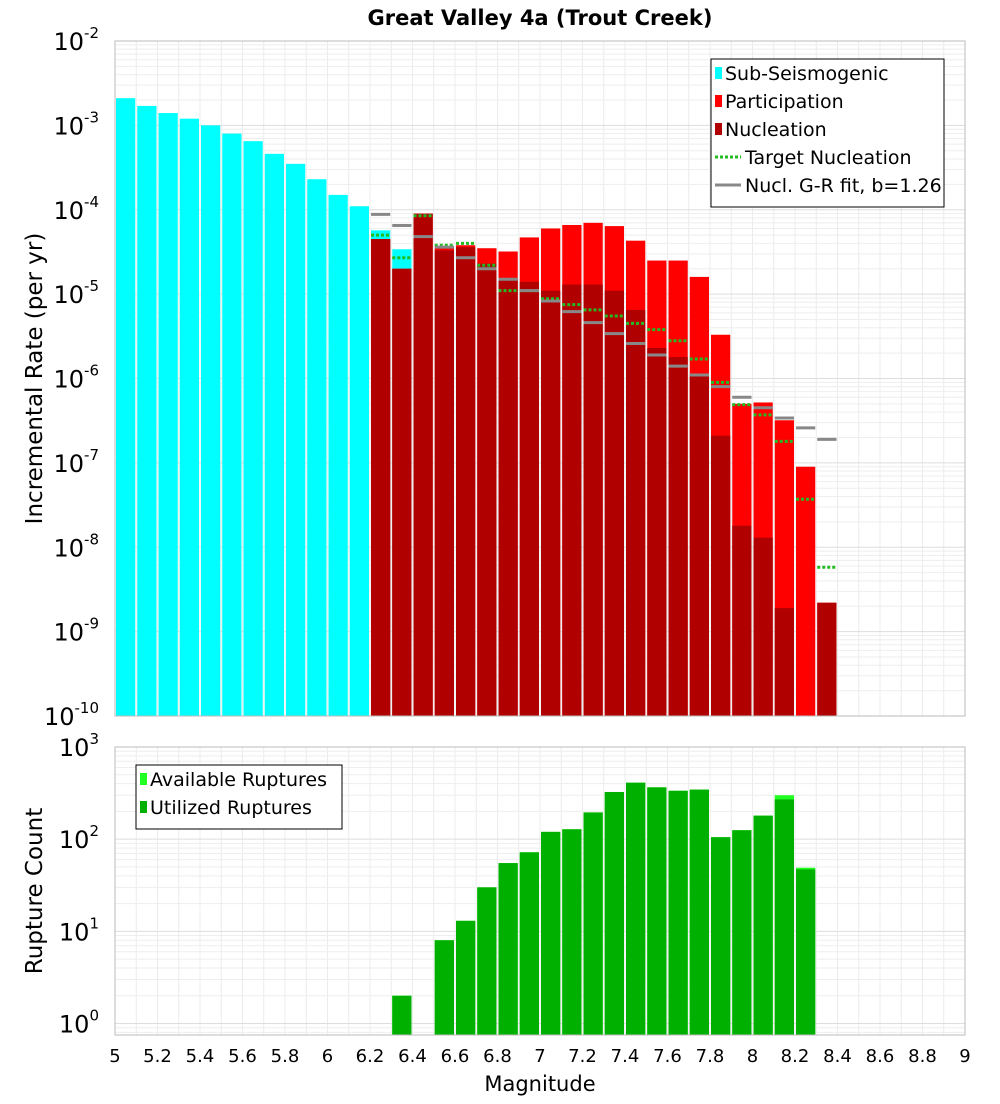 The image size is (1000, 1104). Describe the element at coordinates (76, 293) in the screenshot. I see `y-tick-label: 10⁻⁵` at that location.